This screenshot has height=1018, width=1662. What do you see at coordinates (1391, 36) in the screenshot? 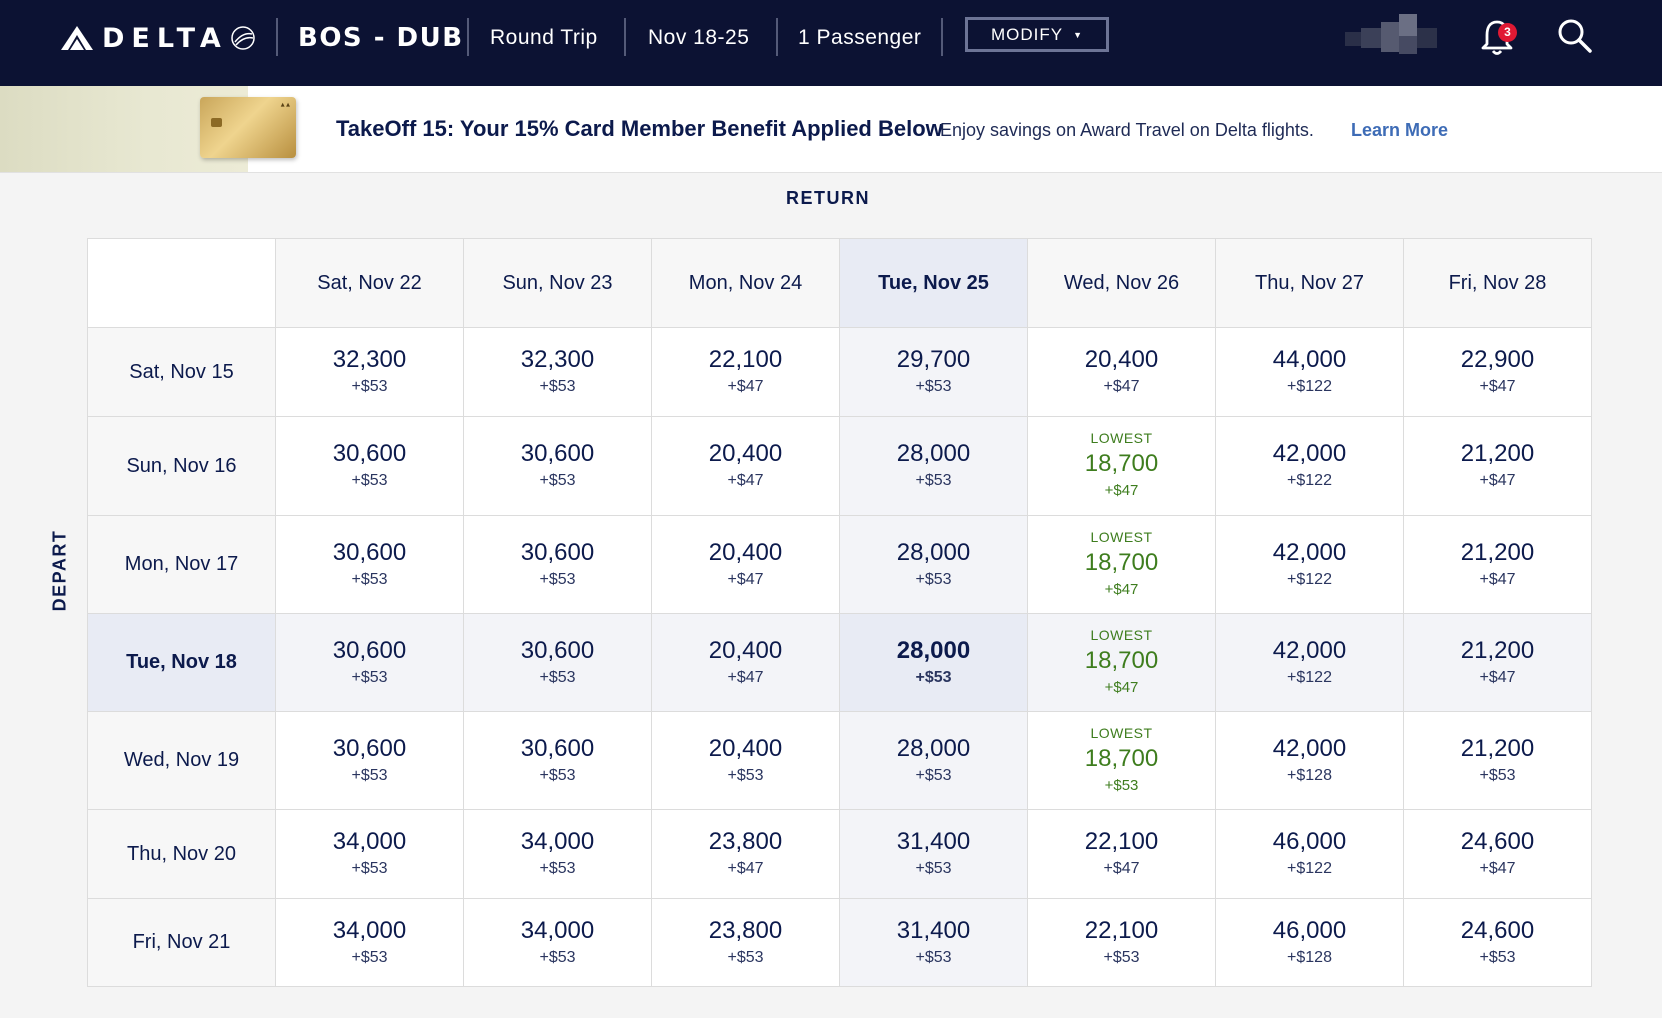
I see `user-account-blurred` at bounding box center [1391, 36].